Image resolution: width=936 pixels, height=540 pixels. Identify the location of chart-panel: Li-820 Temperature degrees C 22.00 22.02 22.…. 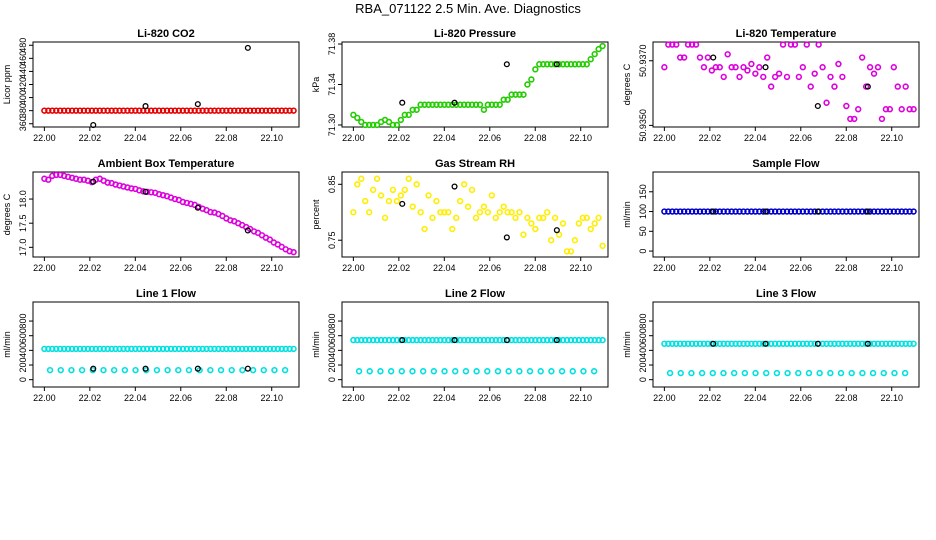
(771, 85).